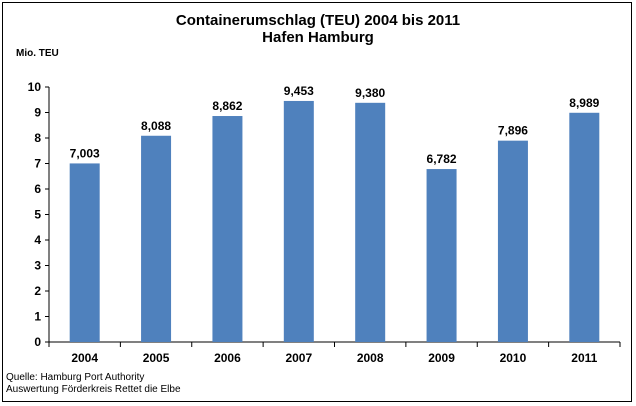 The image size is (636, 406). What do you see at coordinates (37, 164) in the screenshot?
I see `y-tick-label: 7` at bounding box center [37, 164].